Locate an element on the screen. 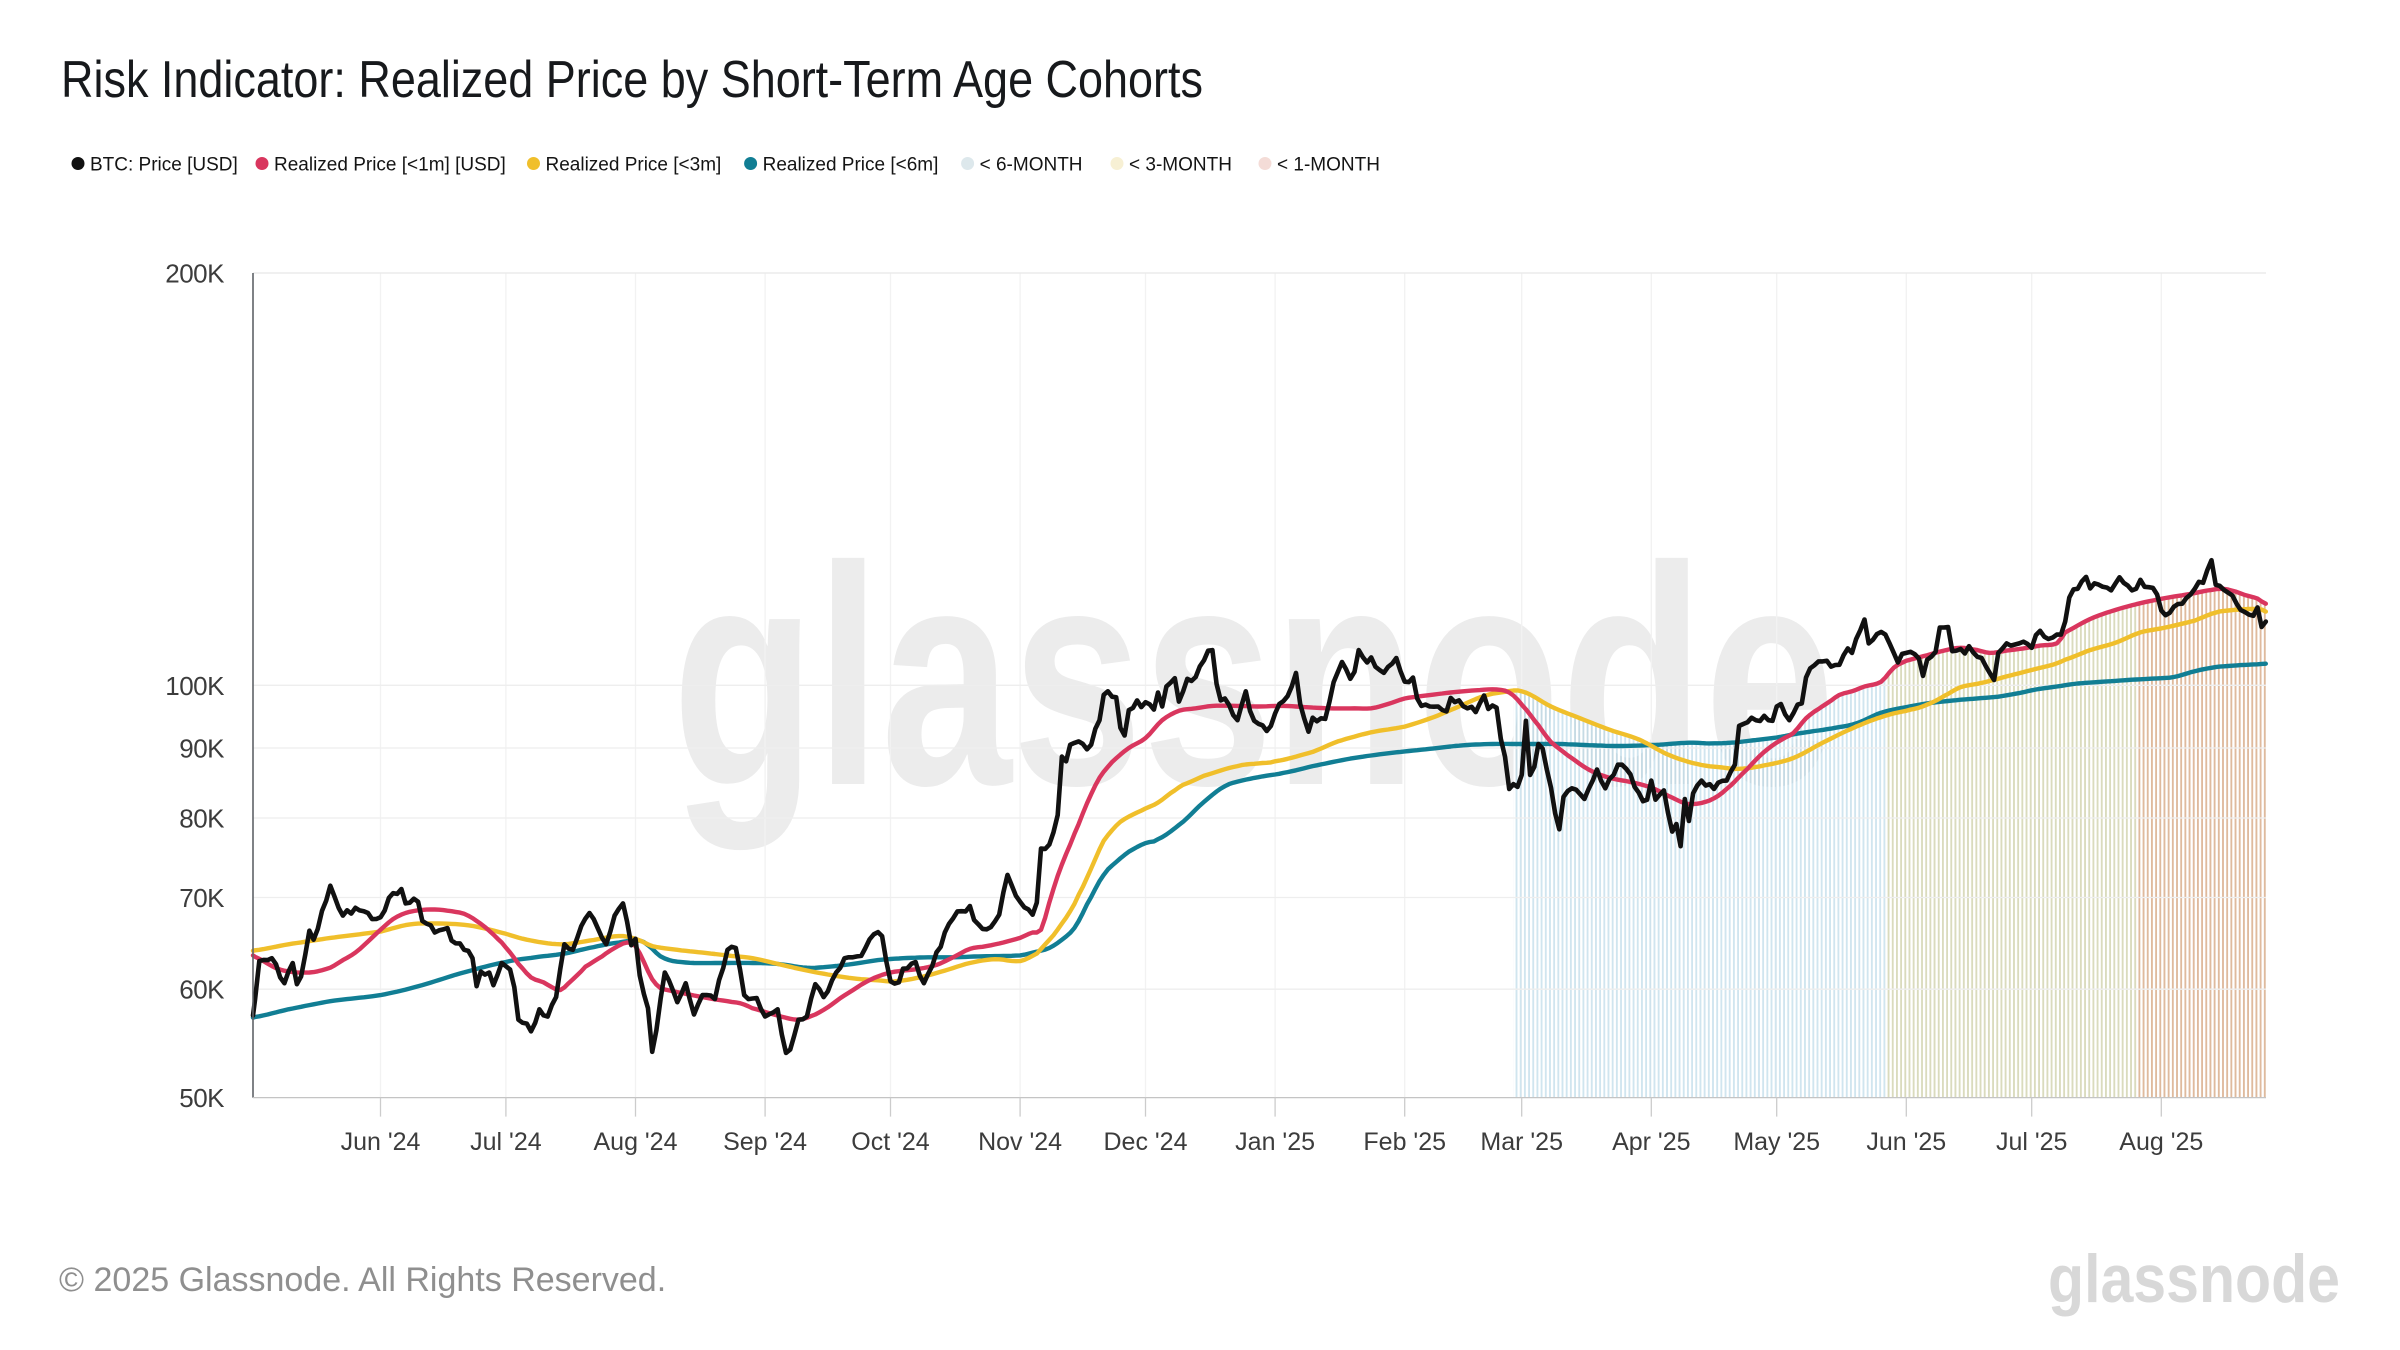 The width and height of the screenshot is (2400, 1350). svg-text: Aug '24 is located at coordinates (635, 1142).